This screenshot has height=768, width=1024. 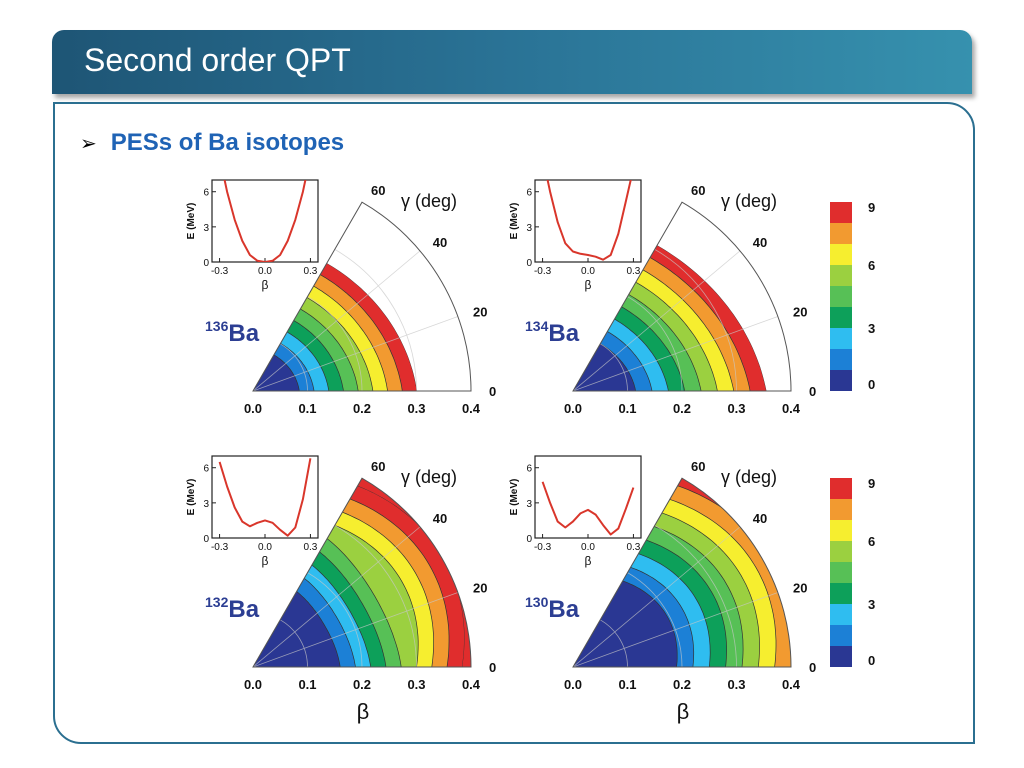 I want to click on gamma-axis-label: γ (deg), so click(x=429, y=477).